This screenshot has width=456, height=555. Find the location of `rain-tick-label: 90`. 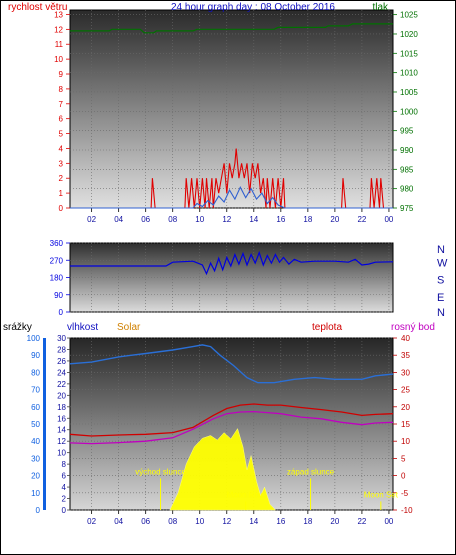

rain-tick-label: 90 is located at coordinates (35, 355).